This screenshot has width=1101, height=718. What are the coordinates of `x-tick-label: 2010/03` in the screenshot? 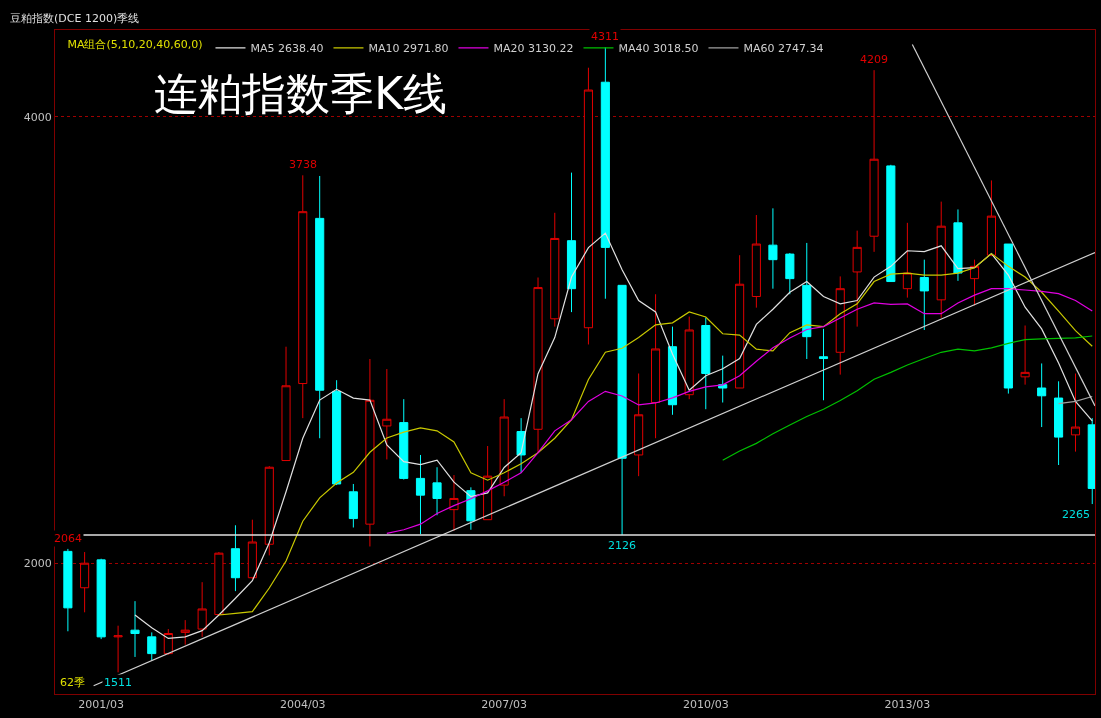 It's located at (705, 705).